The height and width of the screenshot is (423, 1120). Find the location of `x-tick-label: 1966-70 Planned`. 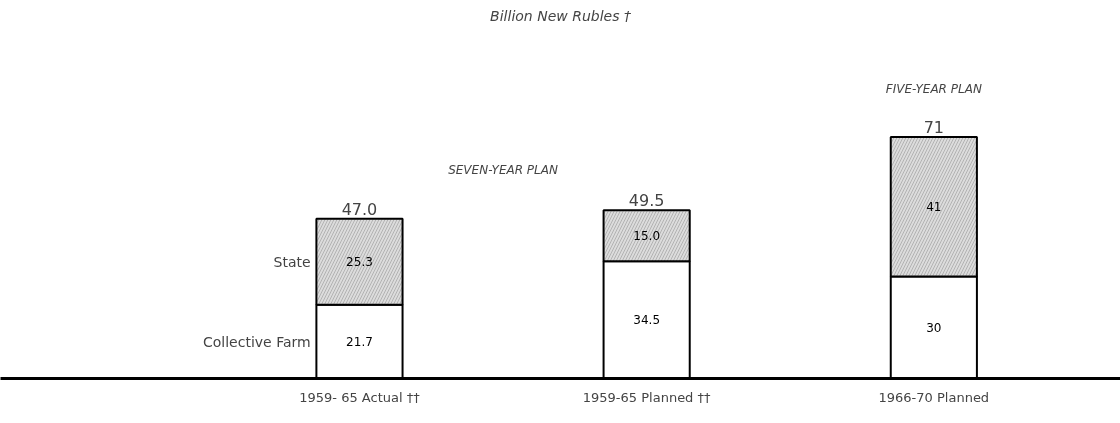

x-tick-label: 1966-70 Planned is located at coordinates (934, 397).